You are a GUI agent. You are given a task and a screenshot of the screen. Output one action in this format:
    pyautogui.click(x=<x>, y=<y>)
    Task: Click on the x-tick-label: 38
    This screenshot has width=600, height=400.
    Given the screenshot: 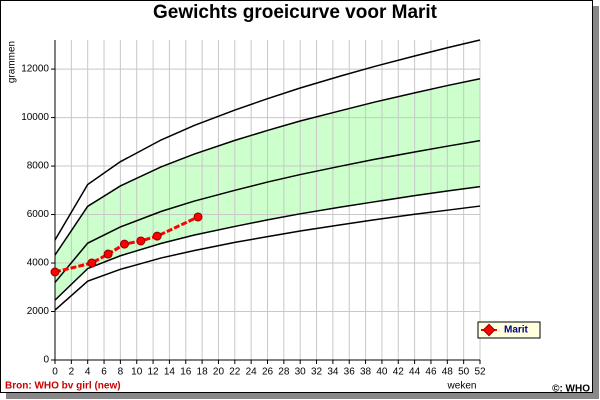 What is the action you would take?
    pyautogui.click(x=366, y=372)
    